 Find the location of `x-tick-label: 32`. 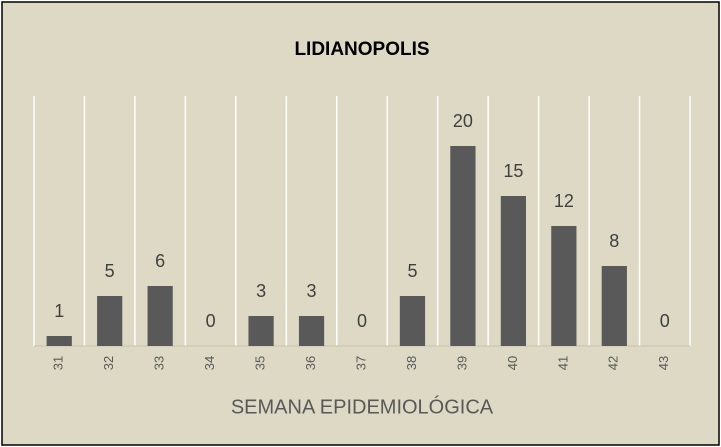

x-tick-label: 32 is located at coordinates (108, 363).